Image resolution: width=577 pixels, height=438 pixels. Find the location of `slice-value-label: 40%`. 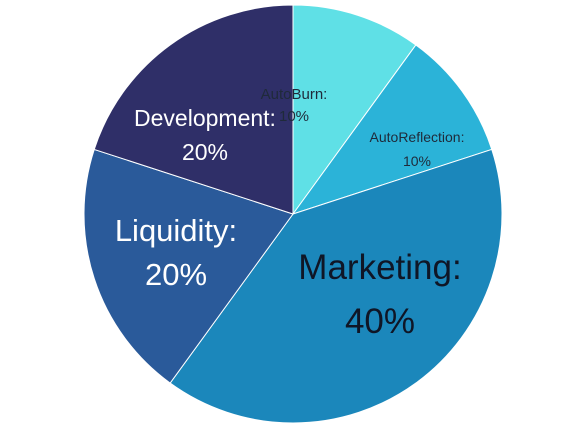

slice-value-label: 40% is located at coordinates (380, 321).